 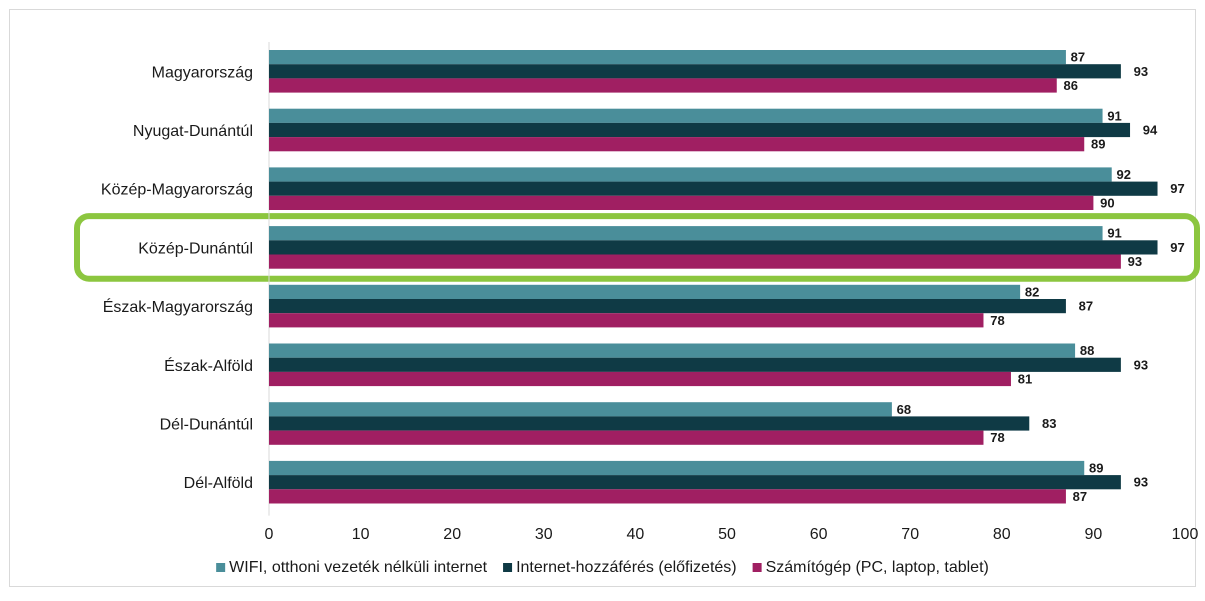 What do you see at coordinates (1025, 379) in the screenshot?
I see `data-label: 81` at bounding box center [1025, 379].